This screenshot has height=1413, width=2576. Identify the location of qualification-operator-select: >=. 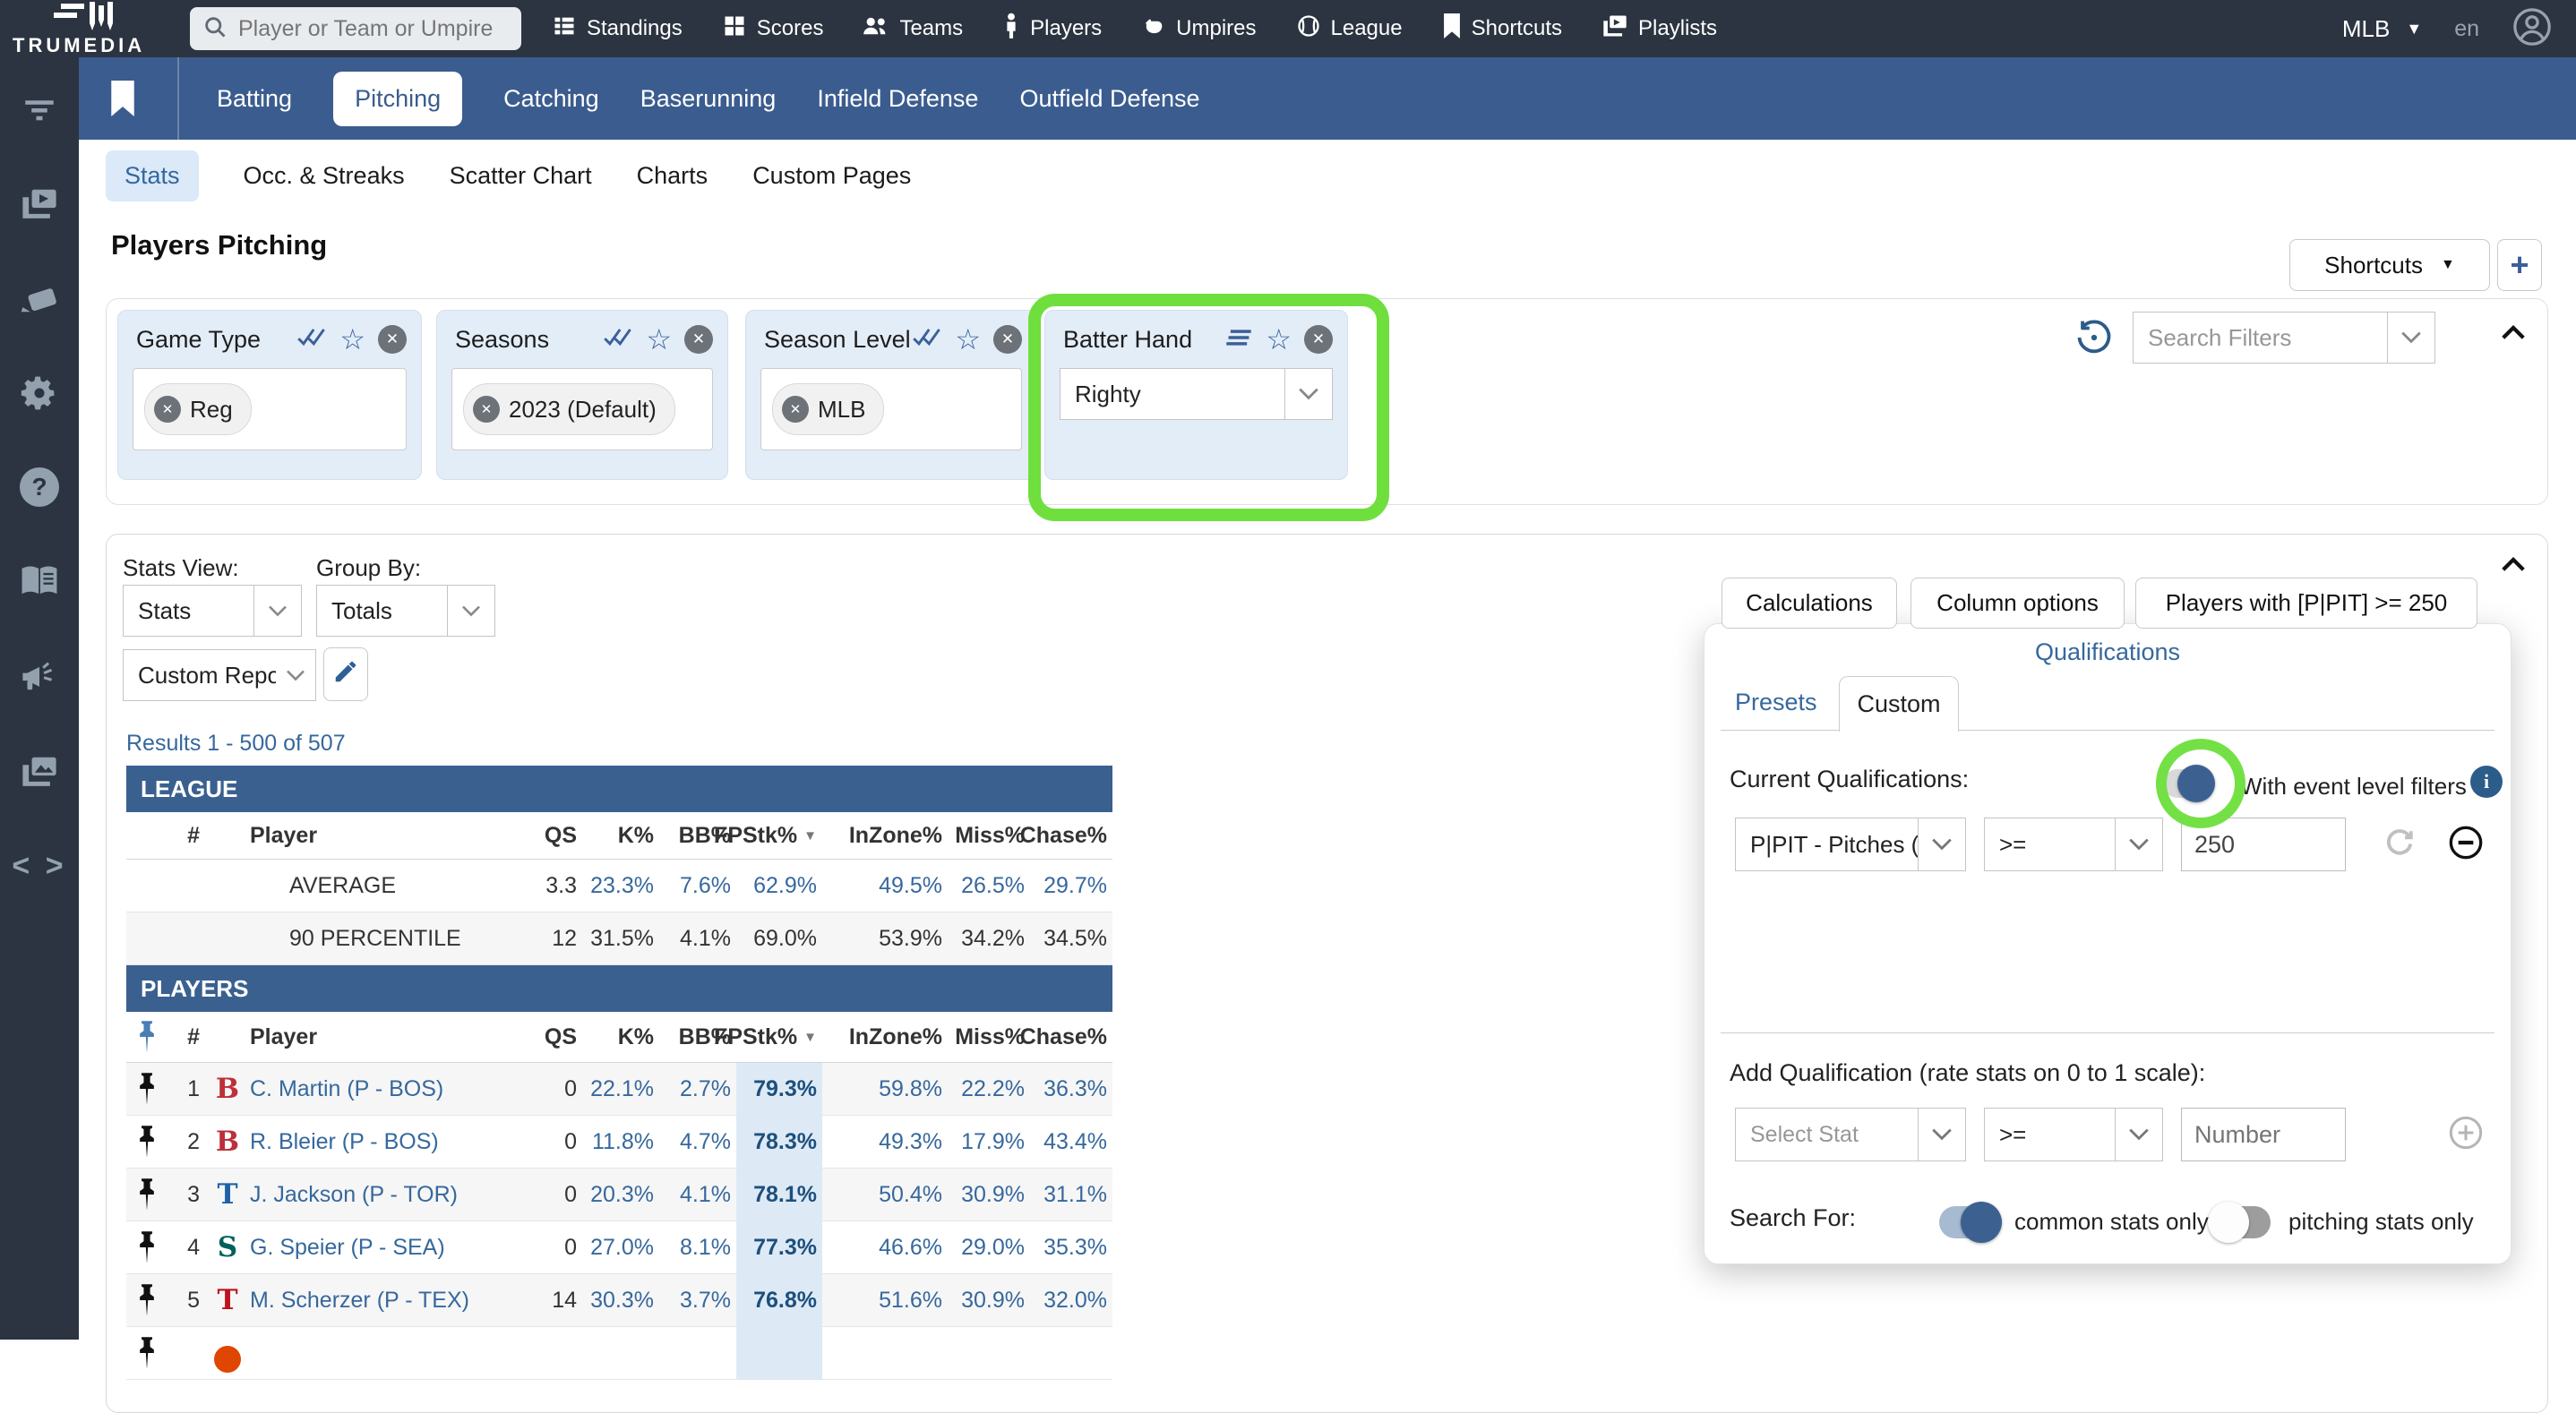
(2073, 844).